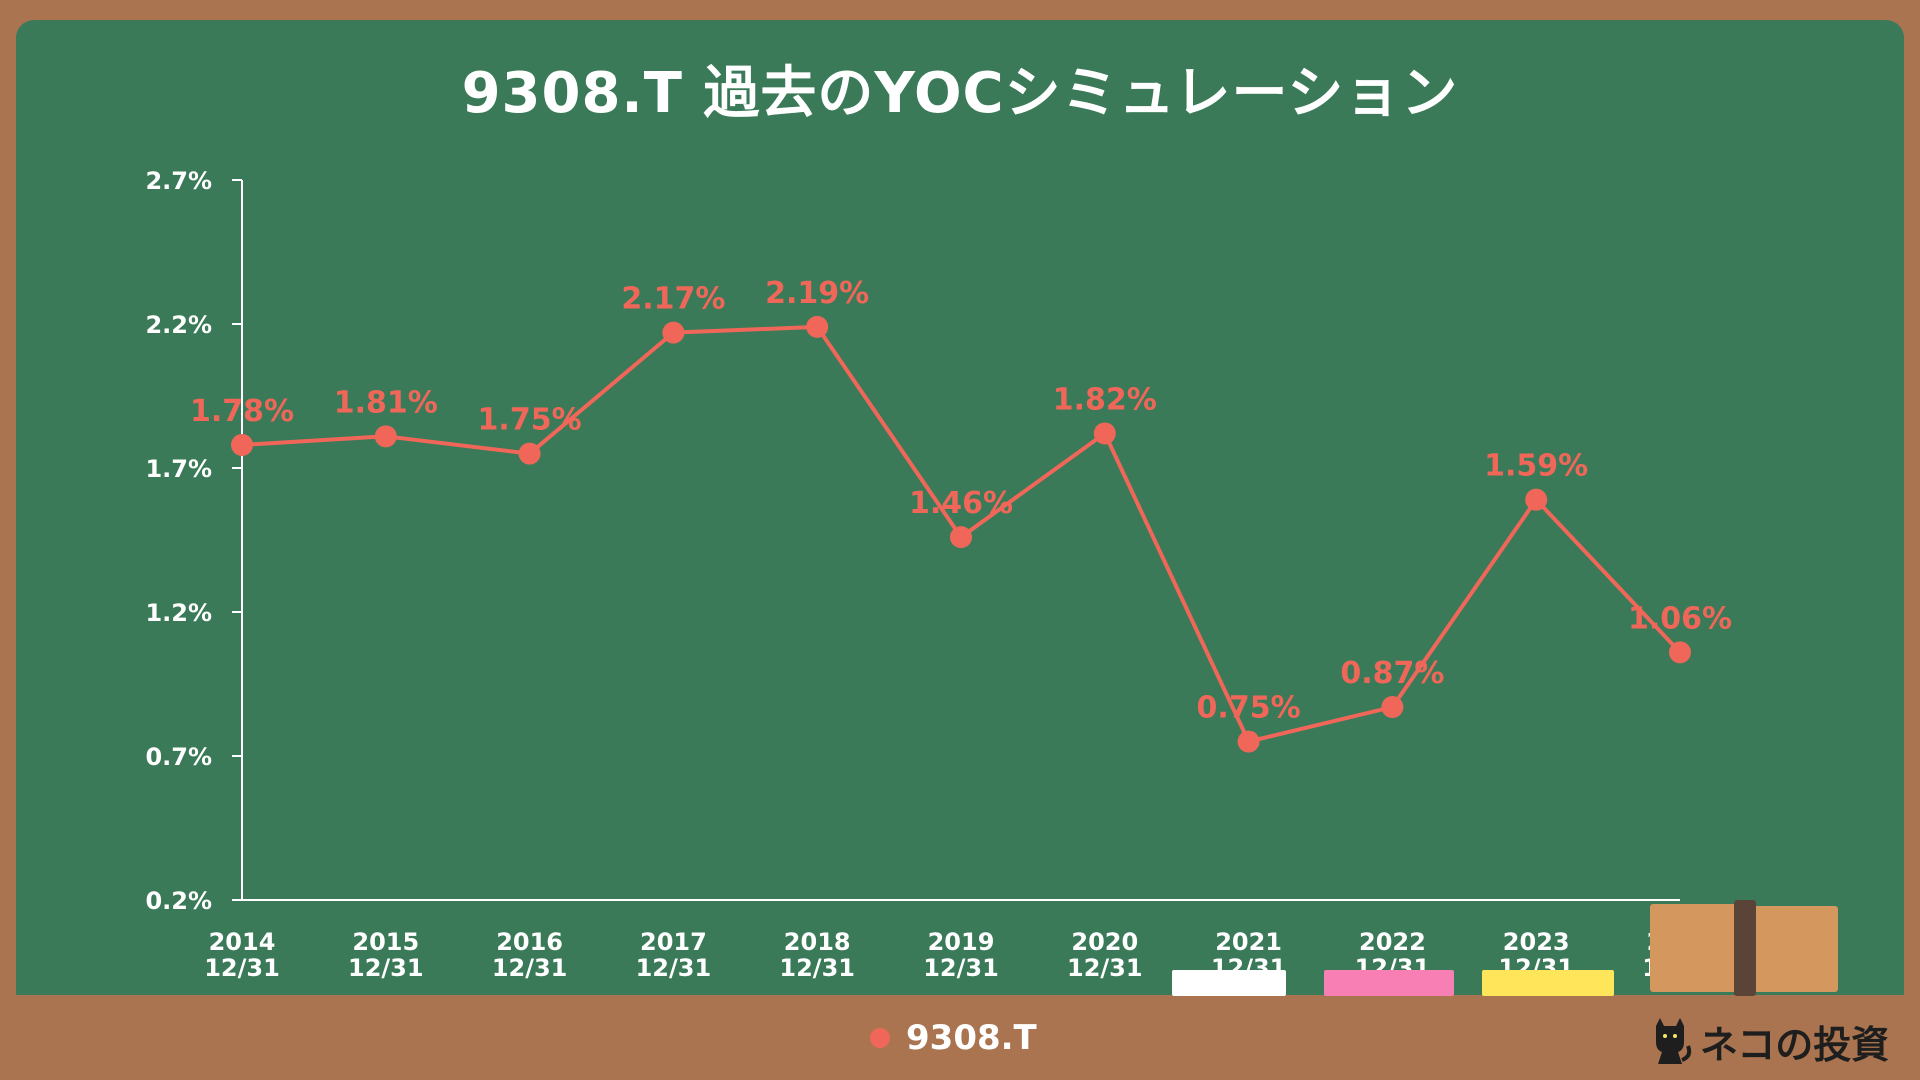  What do you see at coordinates (674, 955) in the screenshot?
I see `x-tick-label: 2017 12/31` at bounding box center [674, 955].